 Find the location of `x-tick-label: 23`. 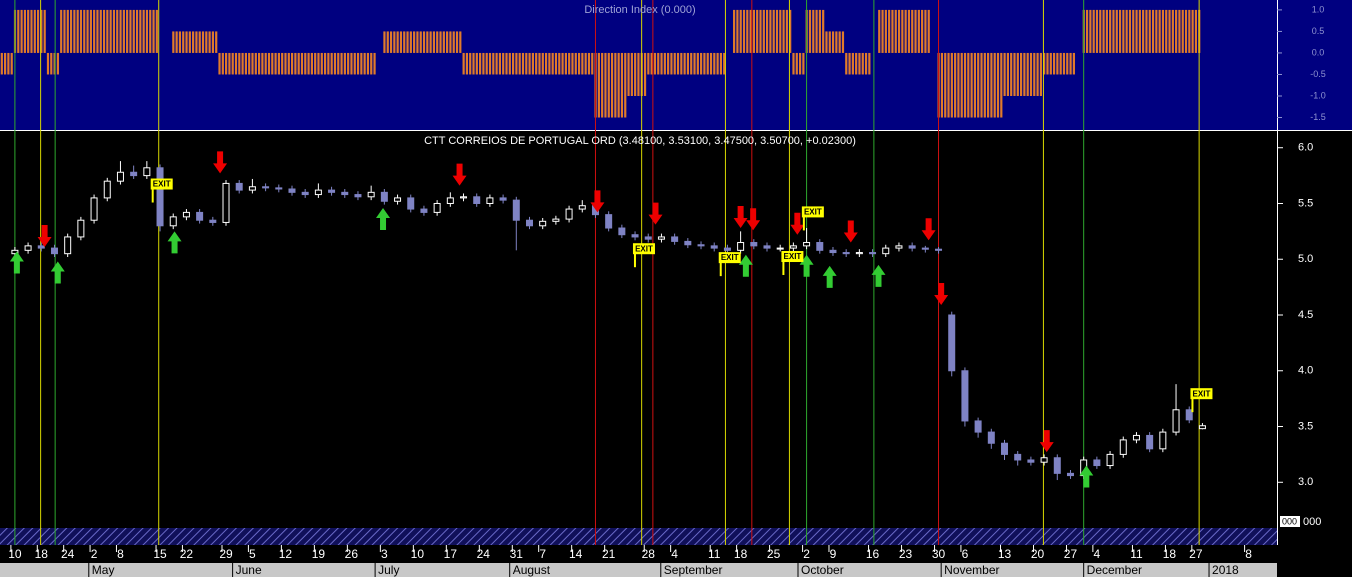

x-tick-label: 23 is located at coordinates (906, 554).